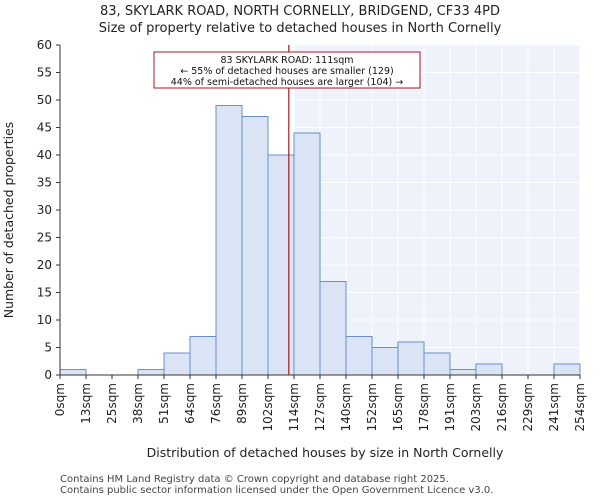 The height and width of the screenshot is (500, 600). Describe the element at coordinates (424, 407) in the screenshot. I see `x-tick-label: 178sqm` at that location.